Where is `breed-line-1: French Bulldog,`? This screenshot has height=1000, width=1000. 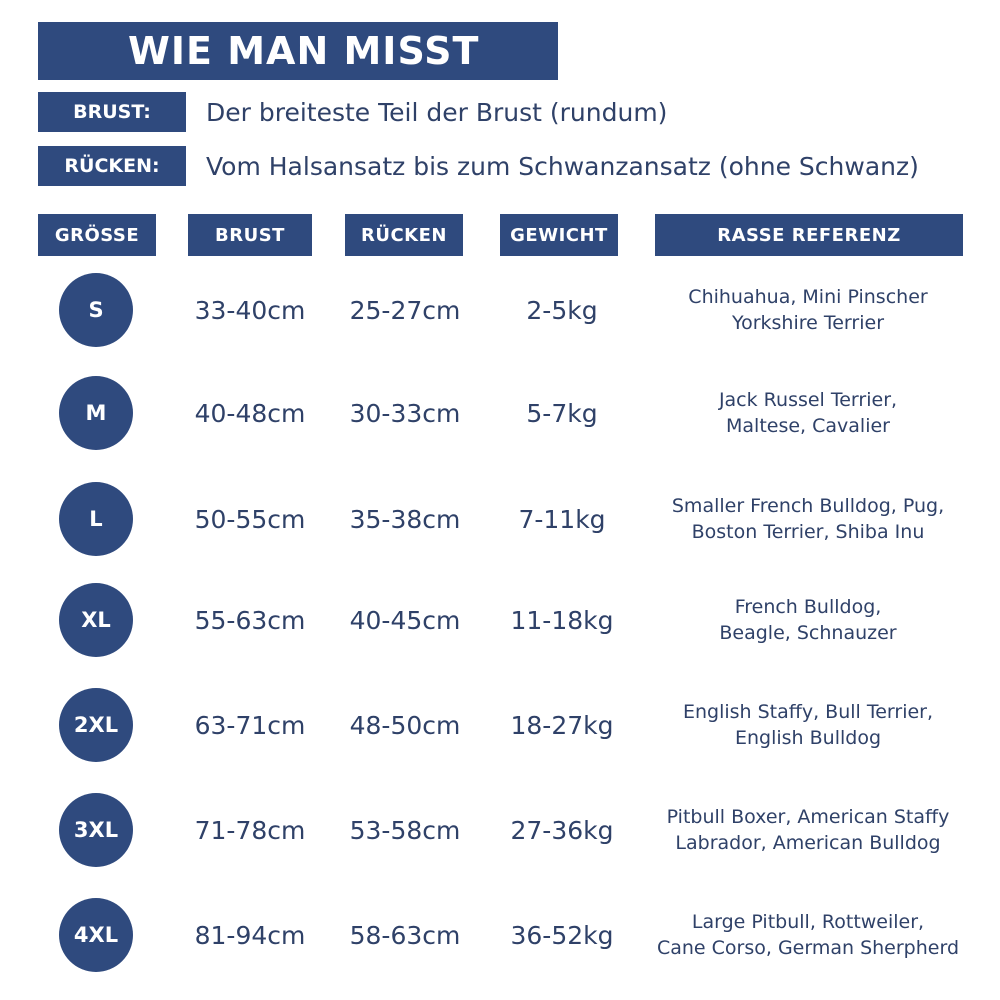
breed-line-1: French Bulldog, is located at coordinates (808, 607).